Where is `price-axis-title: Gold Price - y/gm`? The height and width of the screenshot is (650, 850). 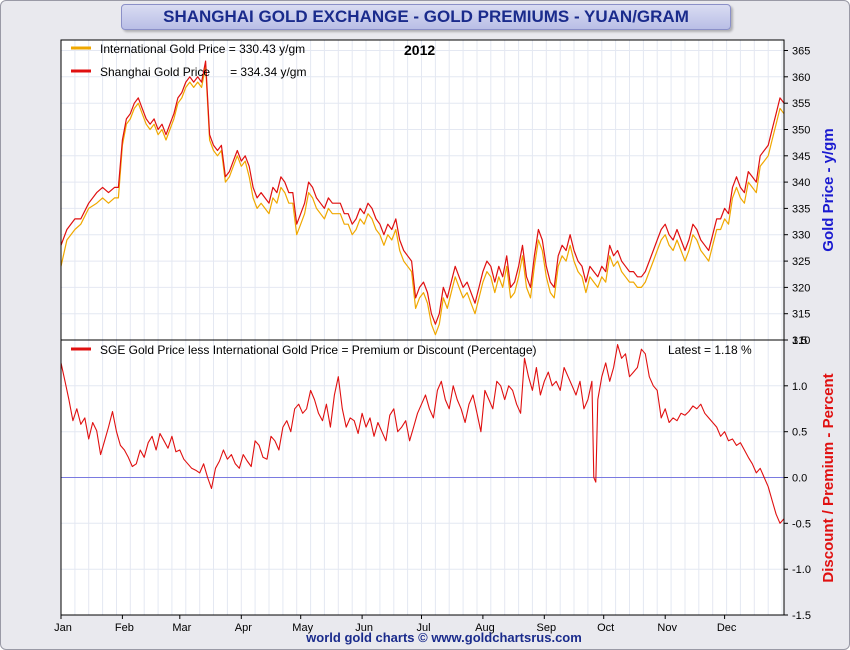
price-axis-title: Gold Price - y/gm is located at coordinates (828, 189).